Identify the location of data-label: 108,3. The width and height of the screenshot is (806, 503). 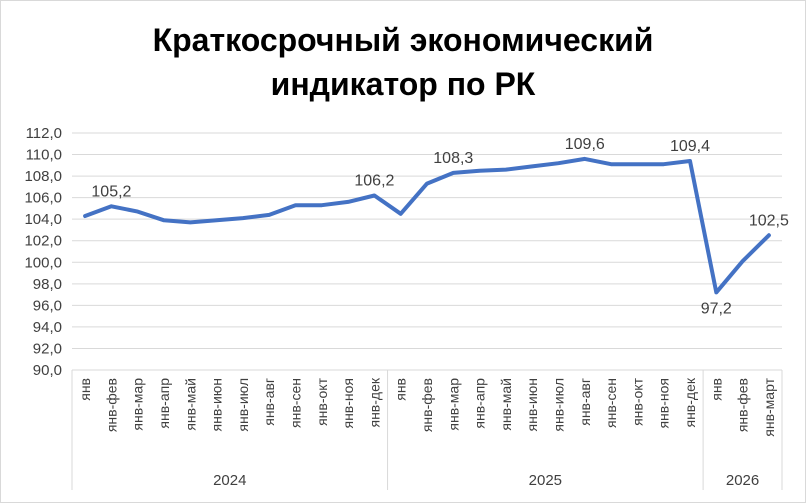
(453, 158).